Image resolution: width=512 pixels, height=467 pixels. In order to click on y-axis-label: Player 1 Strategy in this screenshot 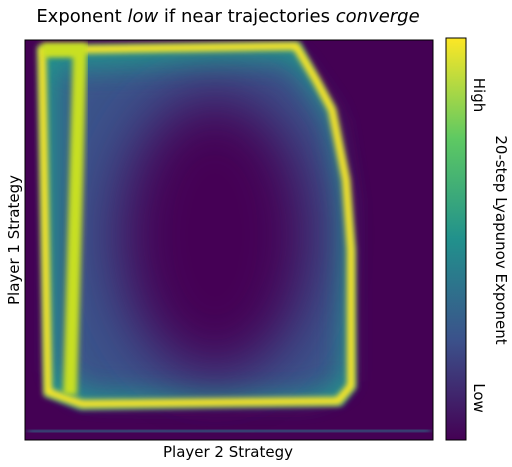, I will do `click(14, 240)`.